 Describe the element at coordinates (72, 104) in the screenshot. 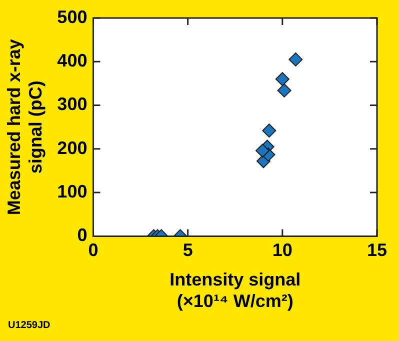

I see `y-tick-label: 300` at that location.